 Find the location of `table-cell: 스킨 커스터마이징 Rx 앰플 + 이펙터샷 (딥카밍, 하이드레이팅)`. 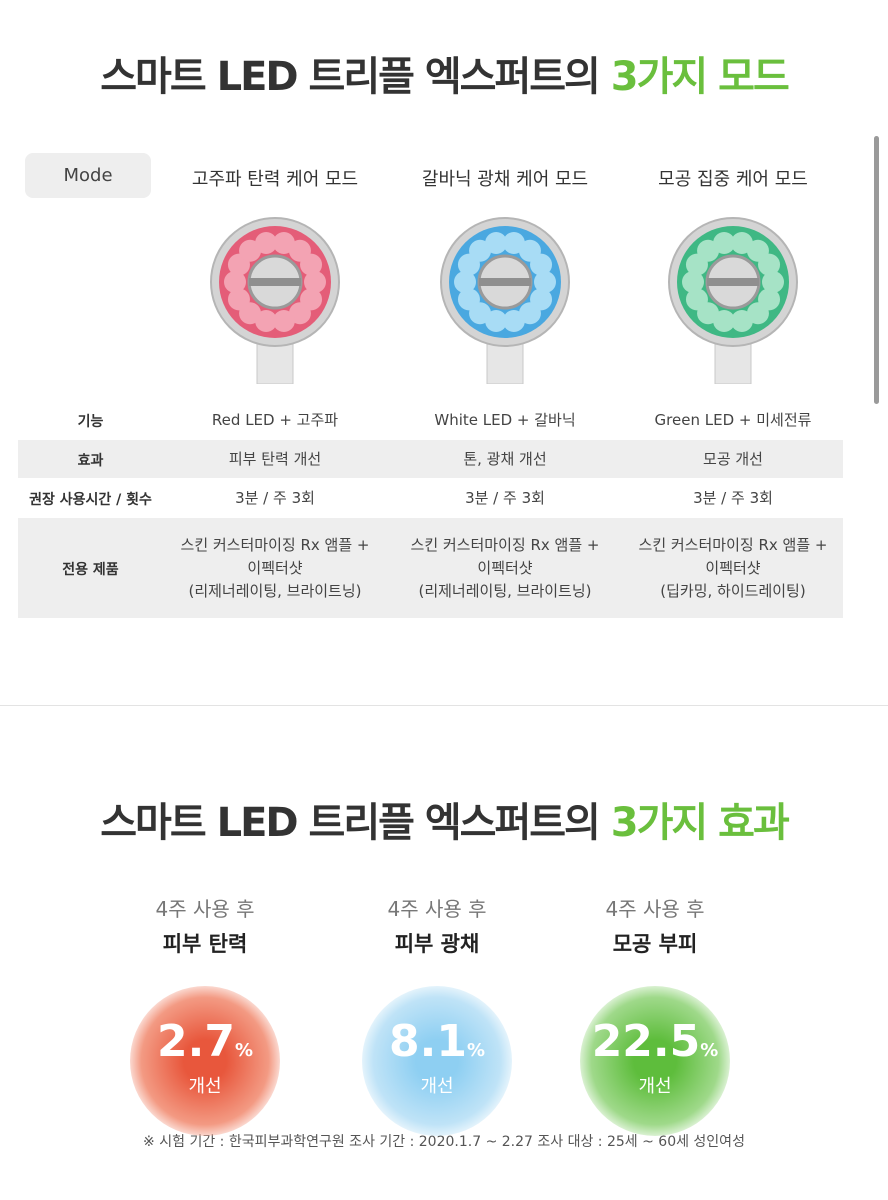

table-cell: 스킨 커스터마이징 Rx 앰플 + 이펙터샷 (딥카밍, 하이드레이팅) is located at coordinates (733, 568).